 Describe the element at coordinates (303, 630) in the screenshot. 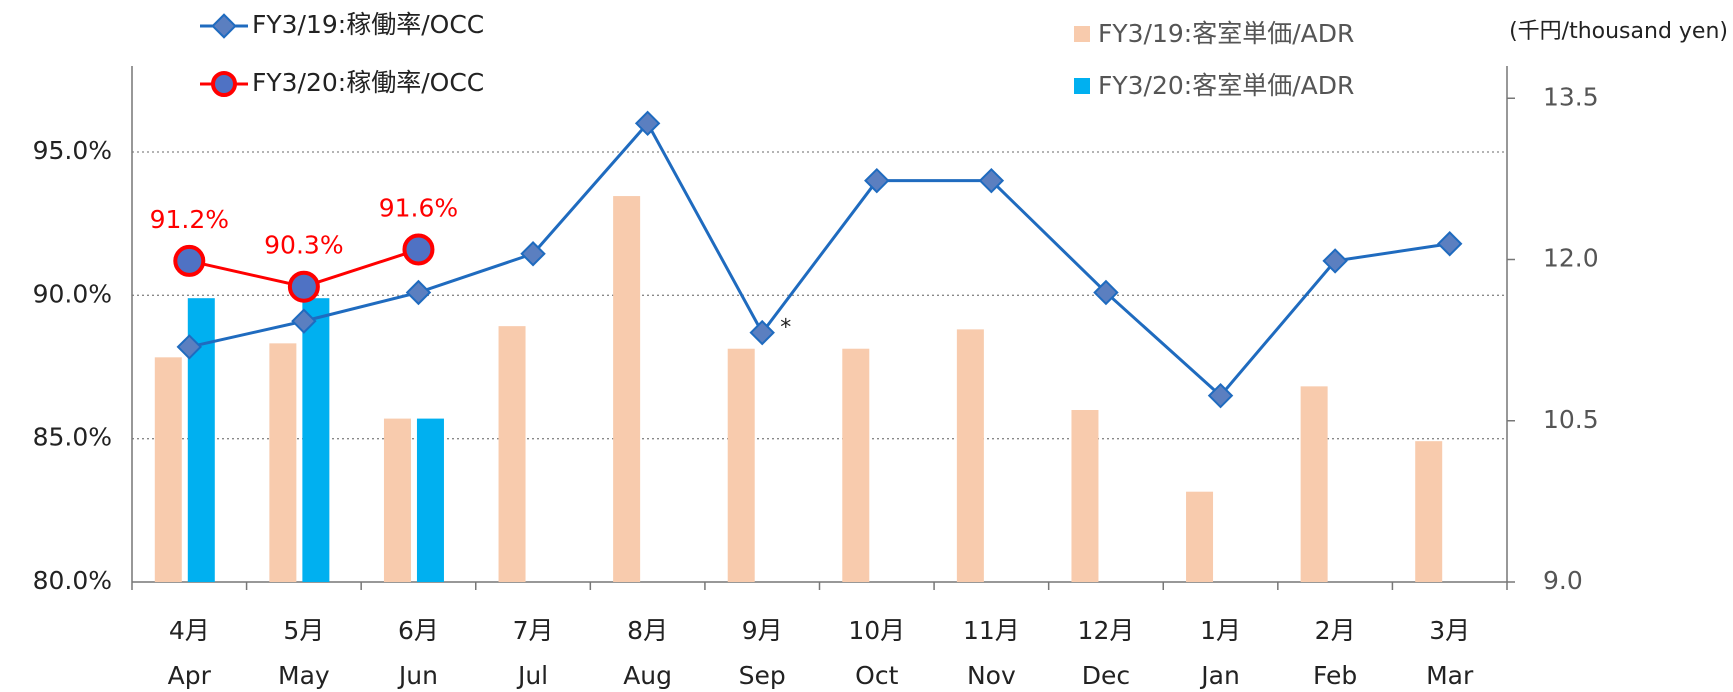

I see `x-tick-label: 5月` at that location.